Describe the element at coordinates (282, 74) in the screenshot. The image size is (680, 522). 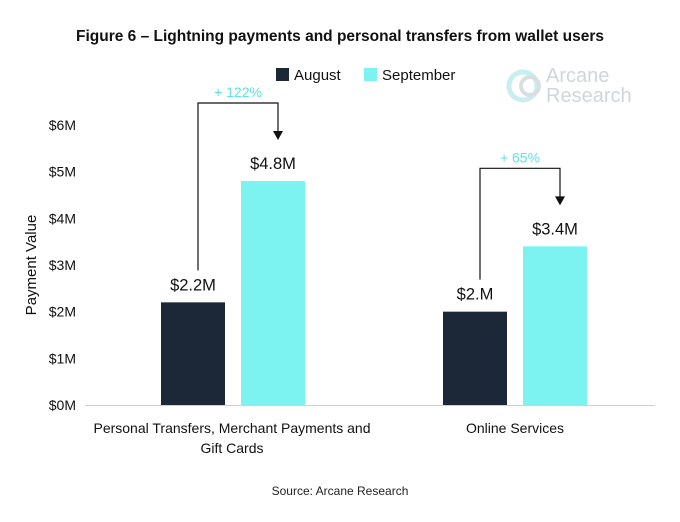
I see `legend-swatch-august` at that location.